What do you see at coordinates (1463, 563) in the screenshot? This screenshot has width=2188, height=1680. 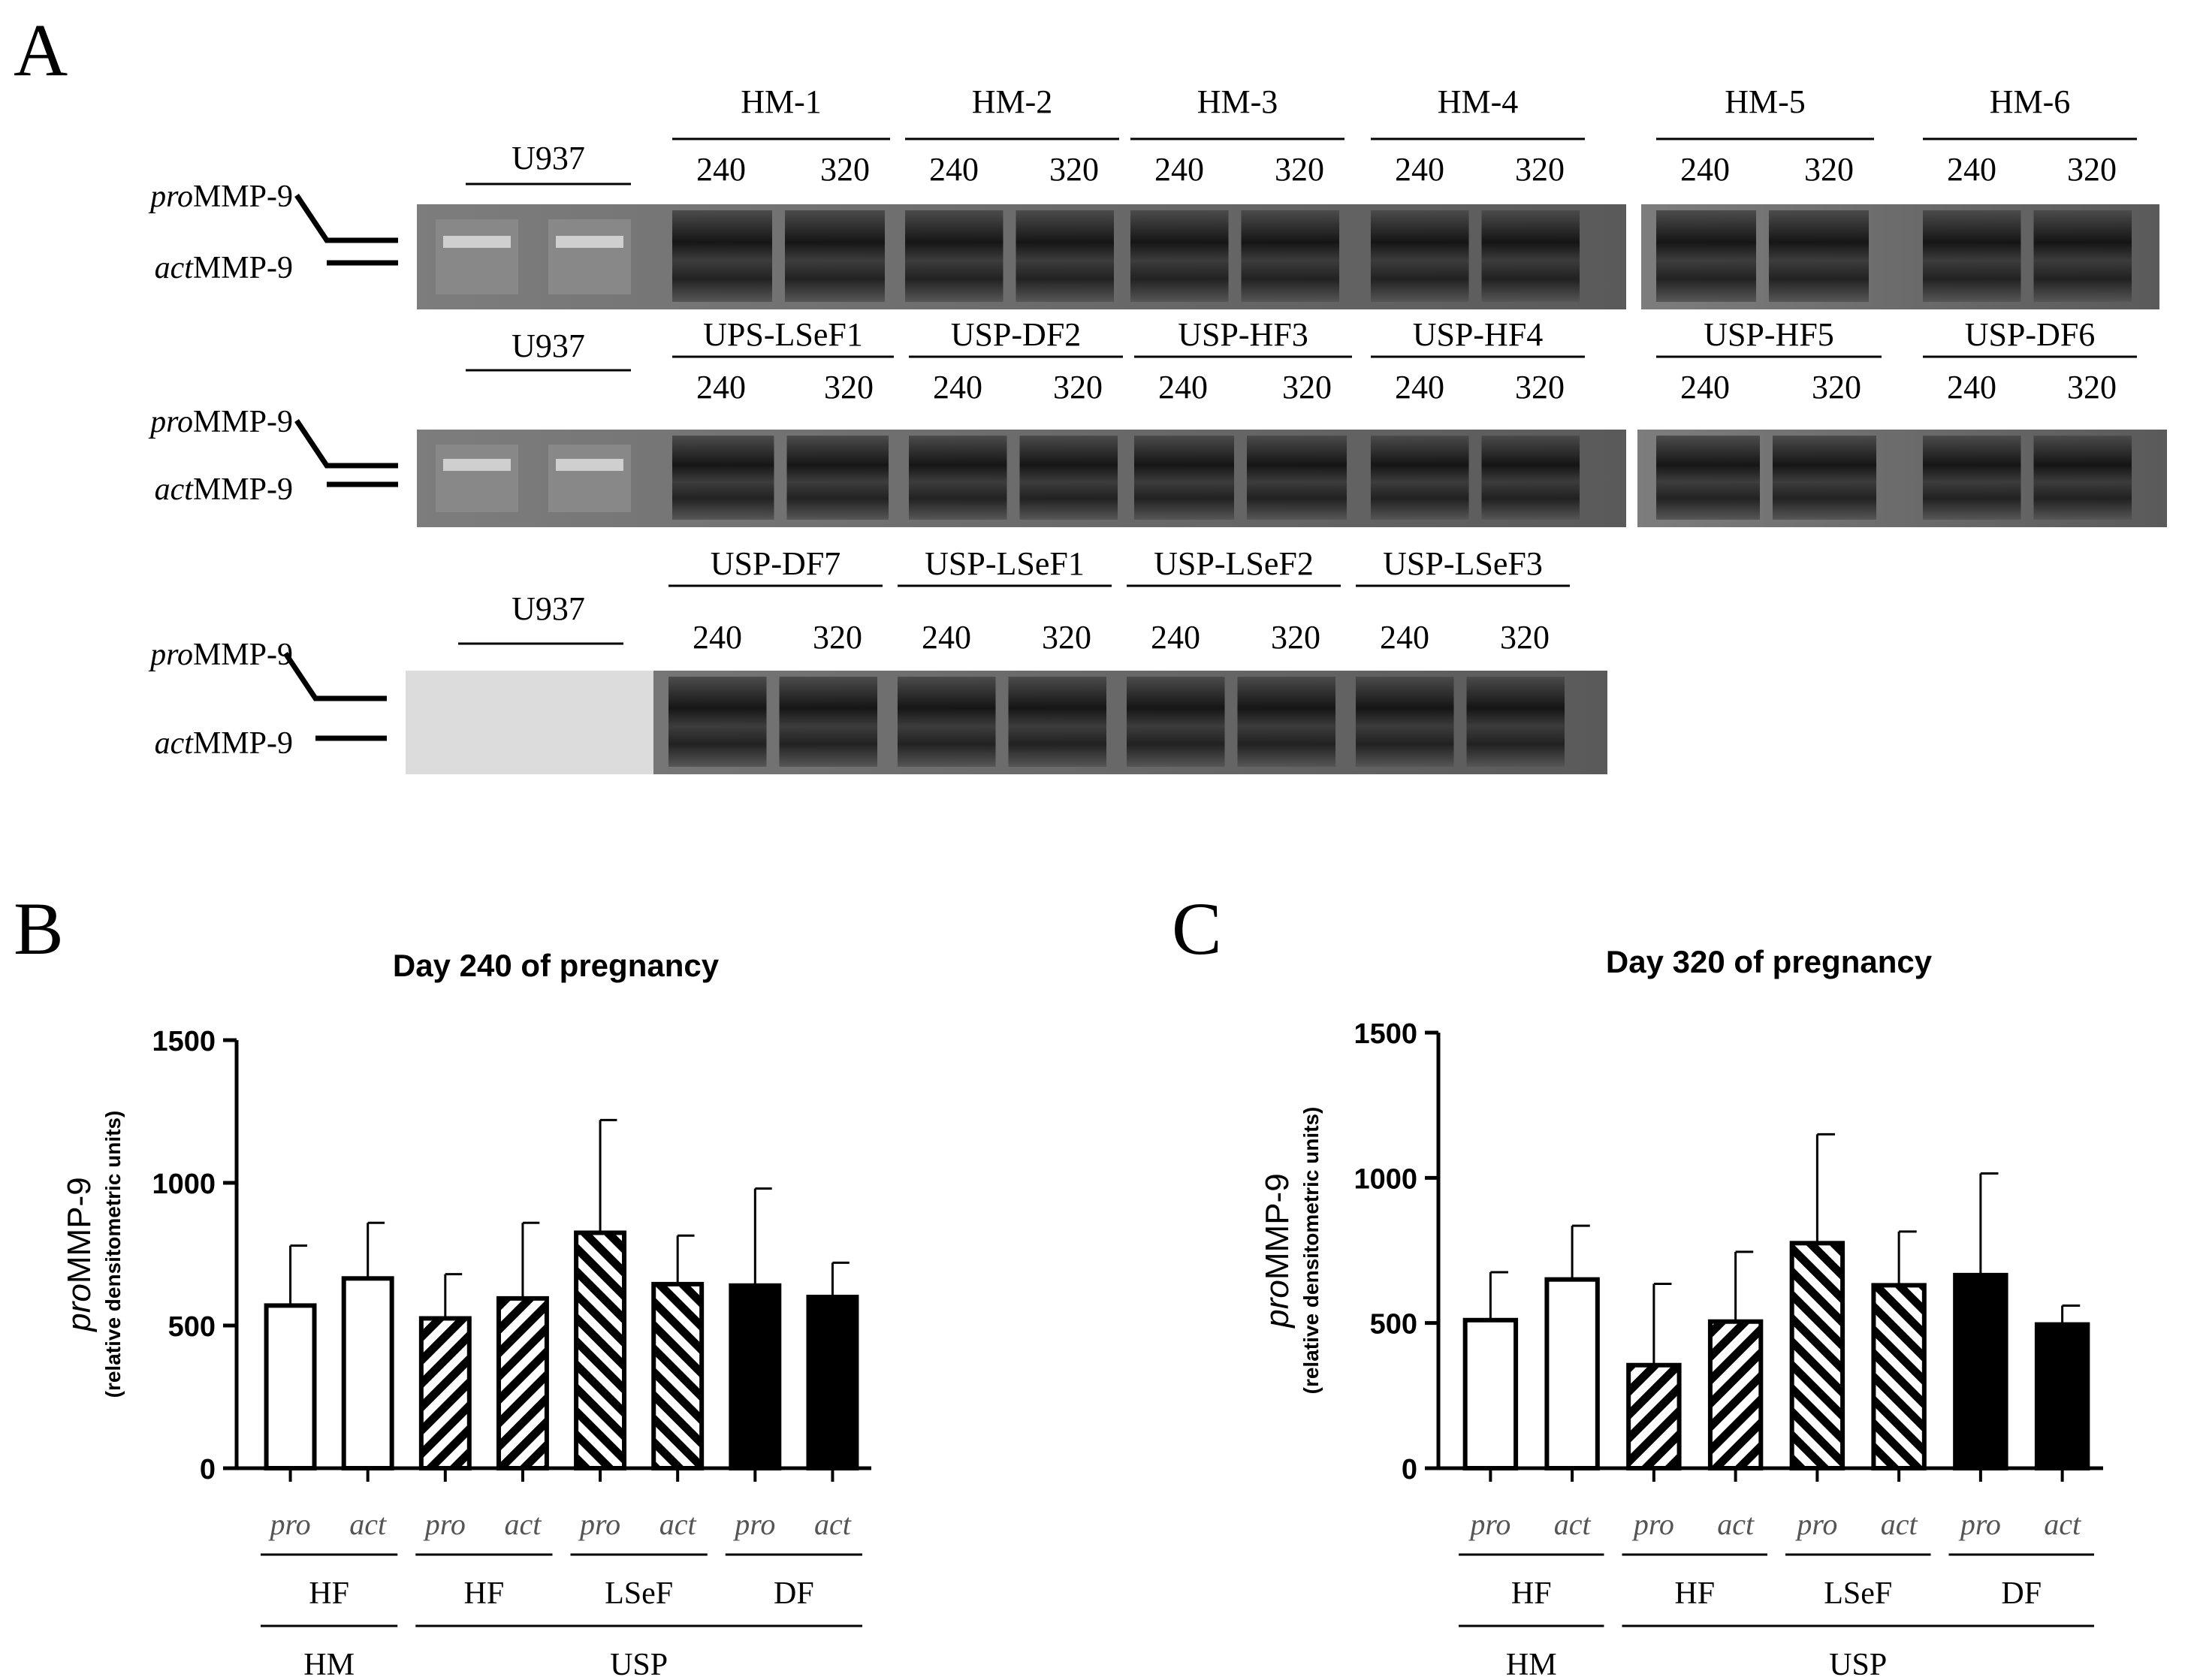 I see `sample-group-label: USP-LSeF3` at bounding box center [1463, 563].